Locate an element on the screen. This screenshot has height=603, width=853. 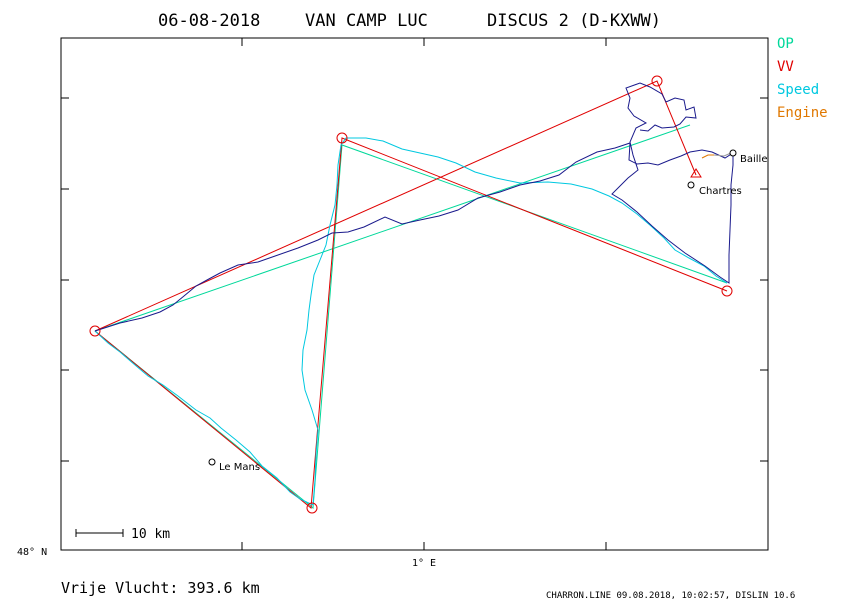
lon-label: 1° E is located at coordinates (424, 563).